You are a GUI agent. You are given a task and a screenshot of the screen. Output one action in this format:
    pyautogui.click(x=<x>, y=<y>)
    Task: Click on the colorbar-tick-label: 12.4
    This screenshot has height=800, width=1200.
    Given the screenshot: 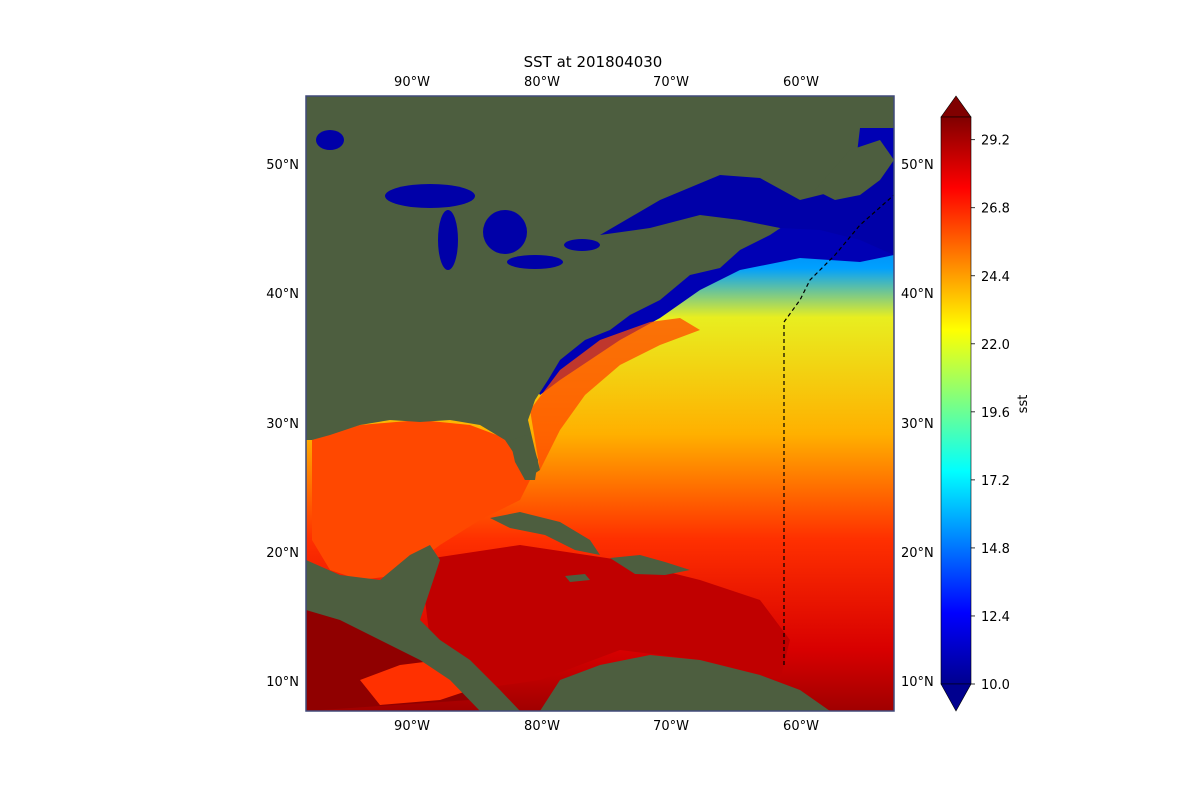 What is the action you would take?
    pyautogui.click(x=995, y=617)
    